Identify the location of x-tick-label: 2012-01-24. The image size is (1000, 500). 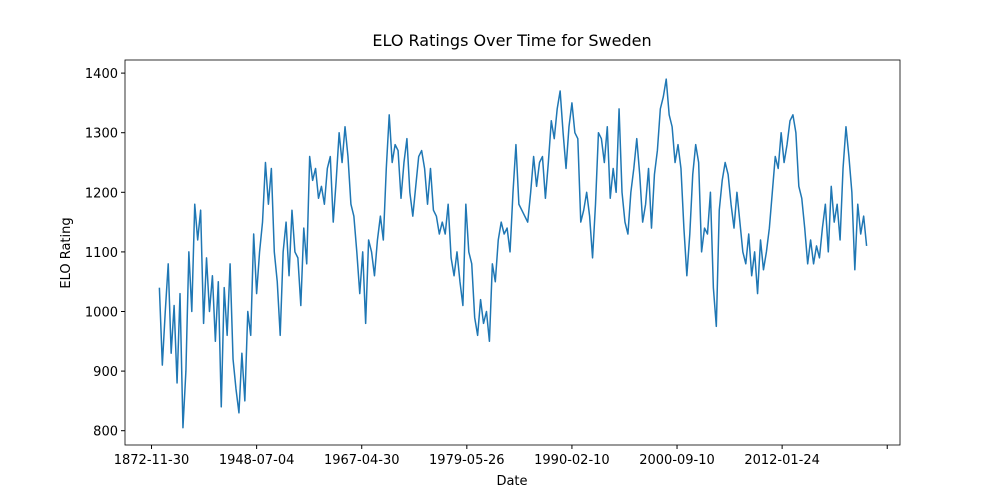
(782, 460).